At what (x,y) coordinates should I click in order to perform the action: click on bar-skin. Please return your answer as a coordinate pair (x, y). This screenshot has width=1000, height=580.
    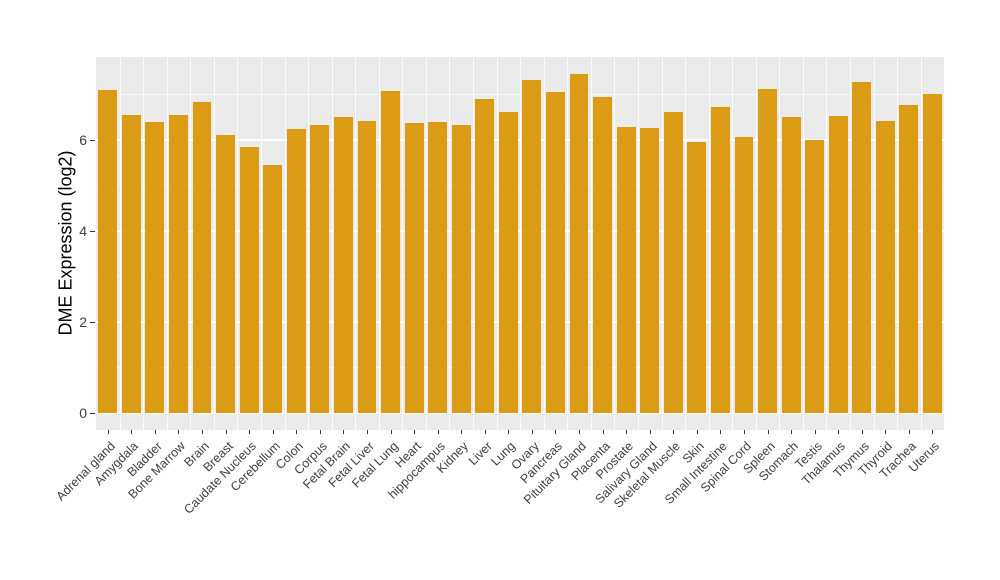
    Looking at the image, I should click on (697, 277).